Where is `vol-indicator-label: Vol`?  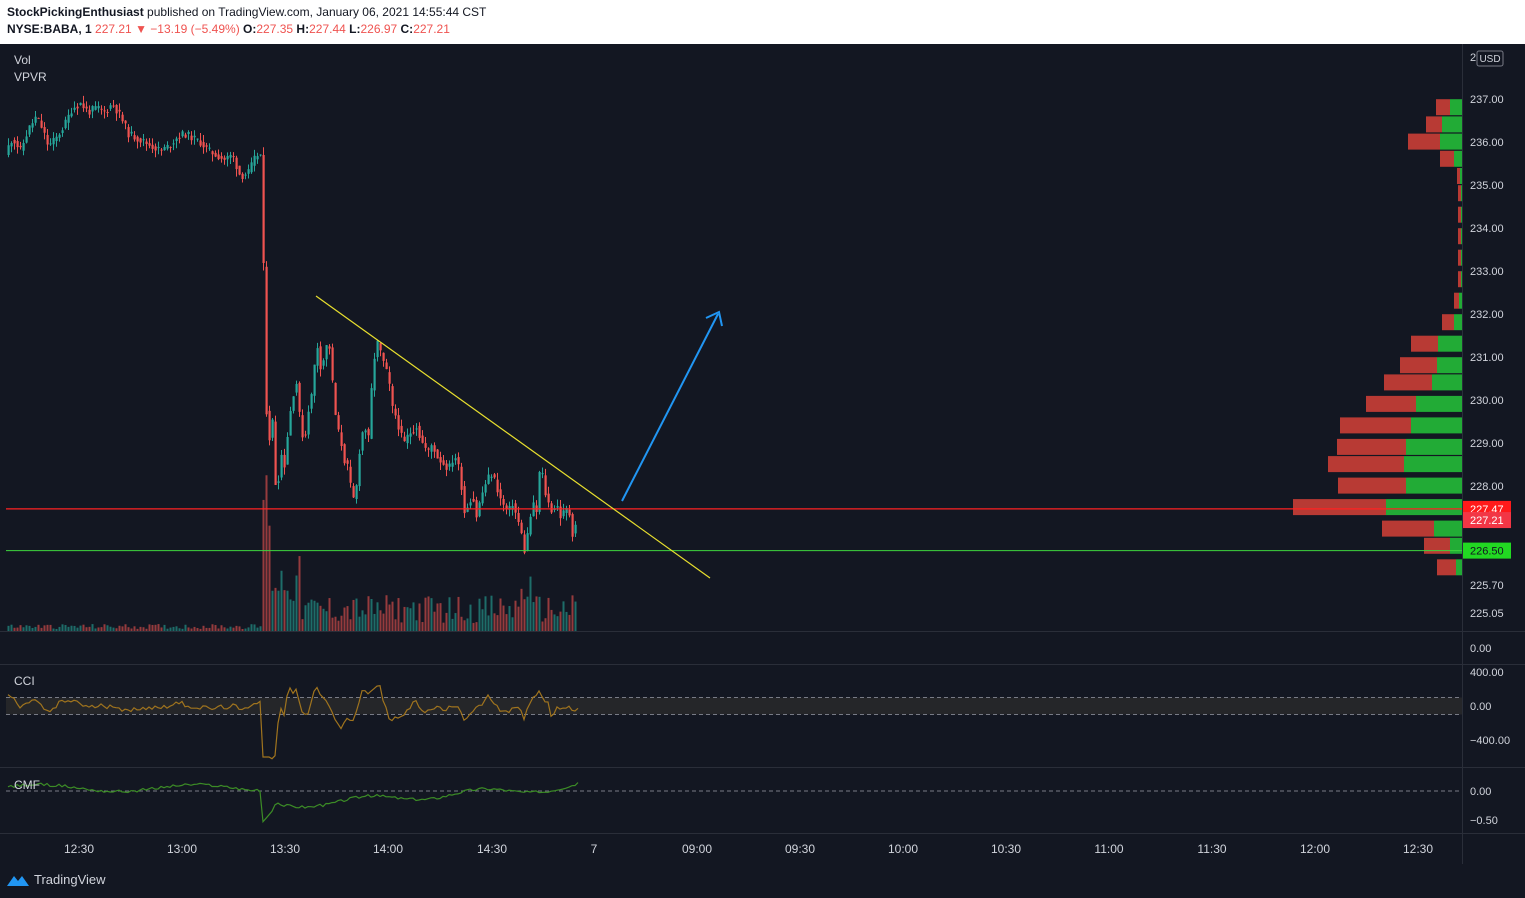 vol-indicator-label: Vol is located at coordinates (22, 60).